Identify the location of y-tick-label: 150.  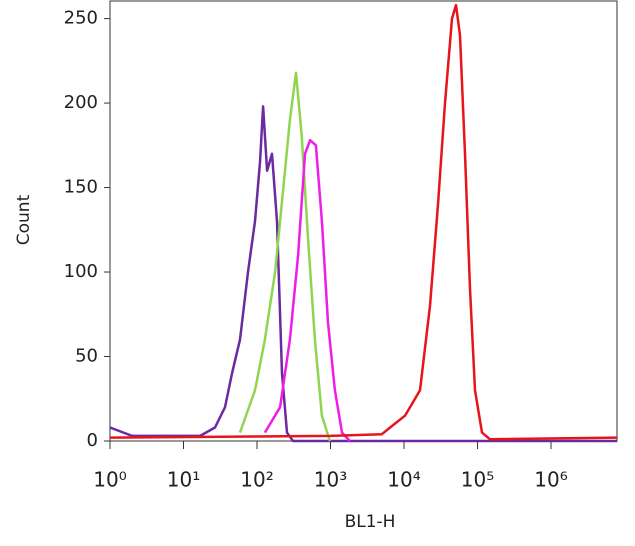
(81, 187).